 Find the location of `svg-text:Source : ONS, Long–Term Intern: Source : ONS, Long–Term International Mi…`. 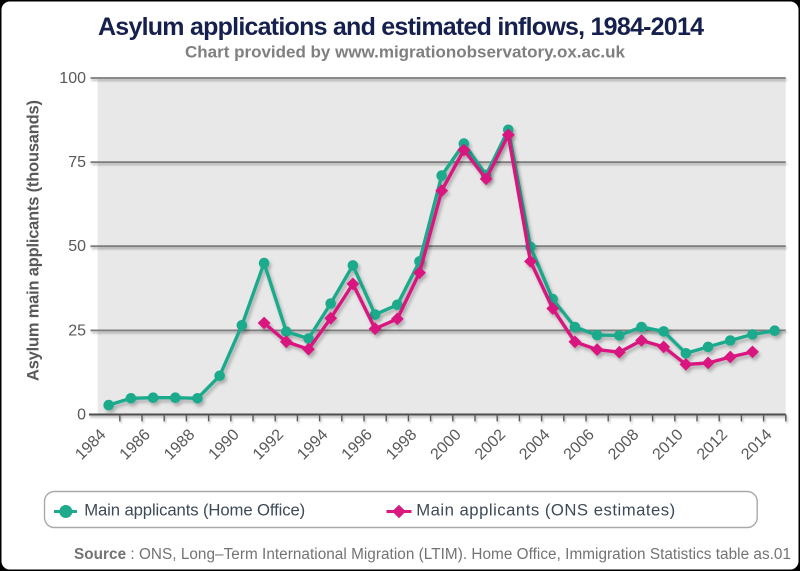

svg-text:Source : ONS, Long–Term Intern: Source : ONS, Long–Term International Mi… is located at coordinates (432, 554).